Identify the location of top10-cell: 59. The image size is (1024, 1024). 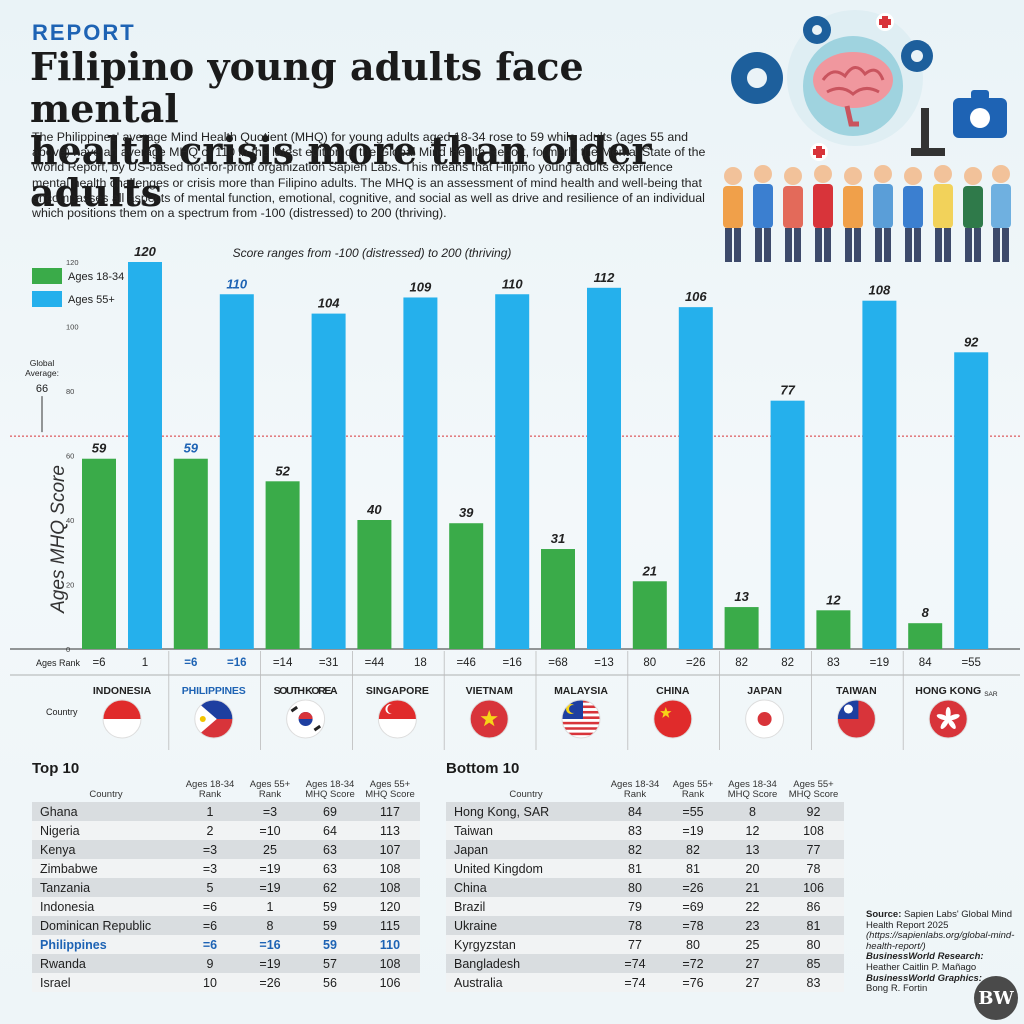
(330, 906).